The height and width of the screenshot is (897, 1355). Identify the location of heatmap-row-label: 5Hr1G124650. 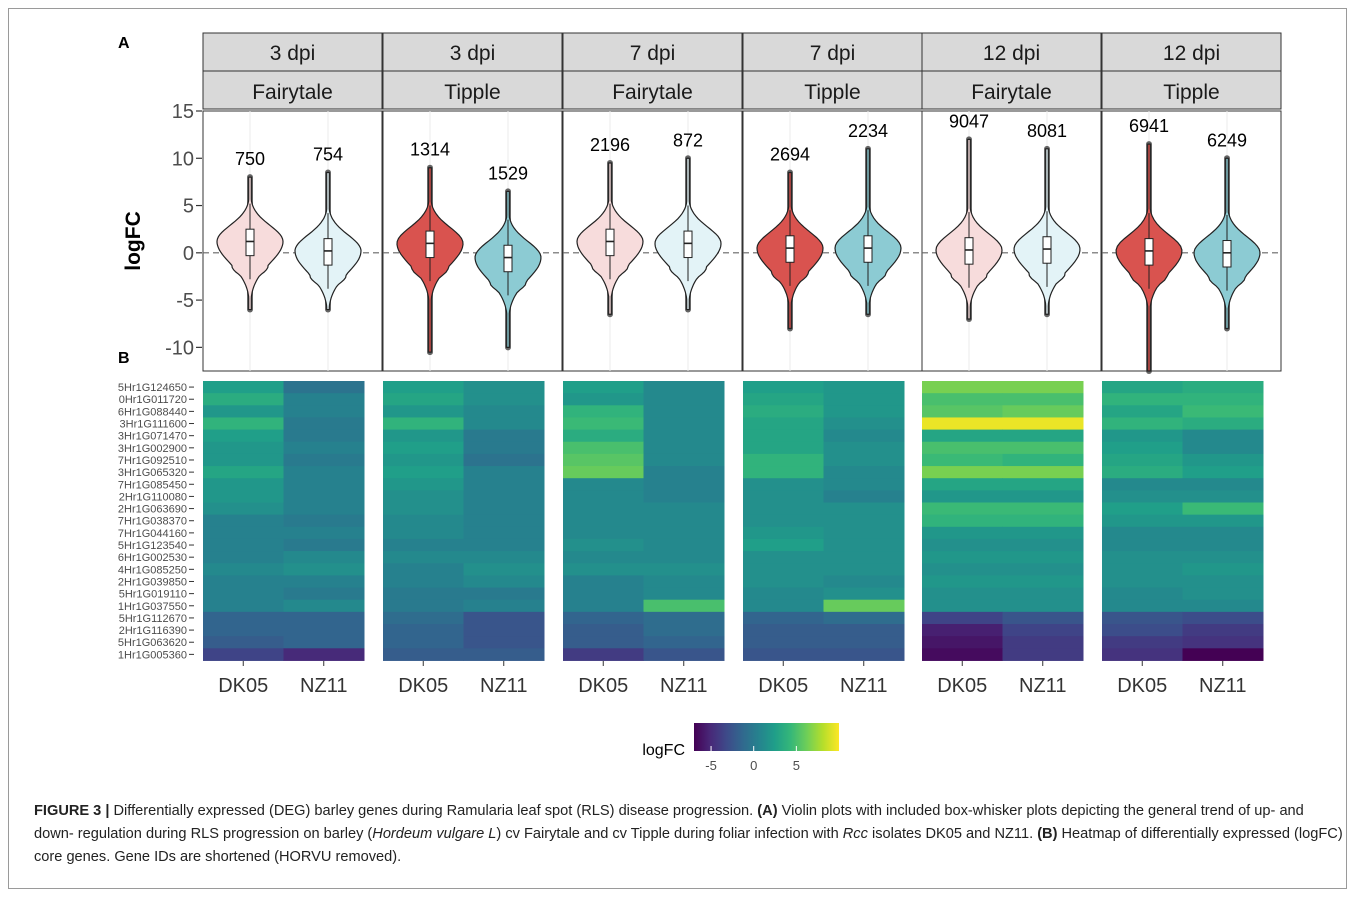
(152, 388).